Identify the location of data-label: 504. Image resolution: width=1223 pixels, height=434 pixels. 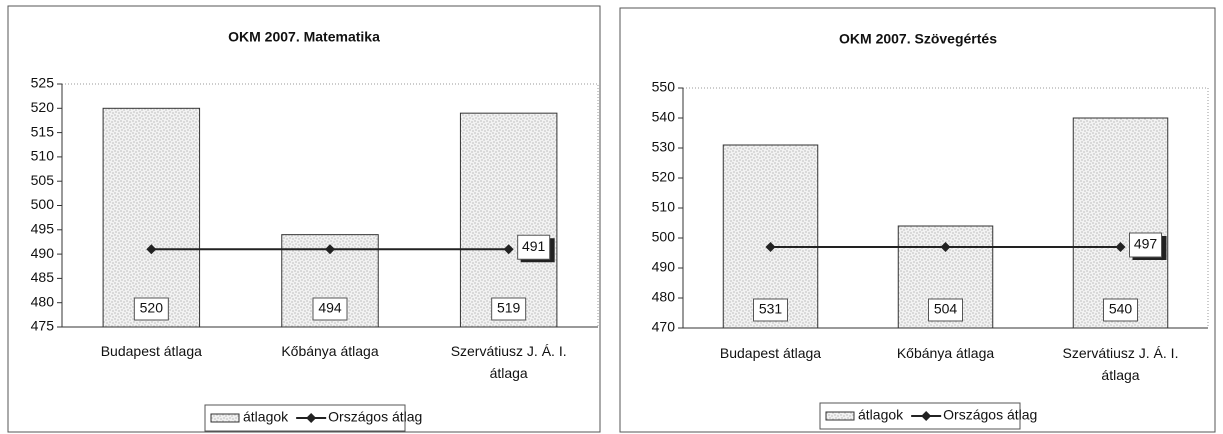
(946, 309).